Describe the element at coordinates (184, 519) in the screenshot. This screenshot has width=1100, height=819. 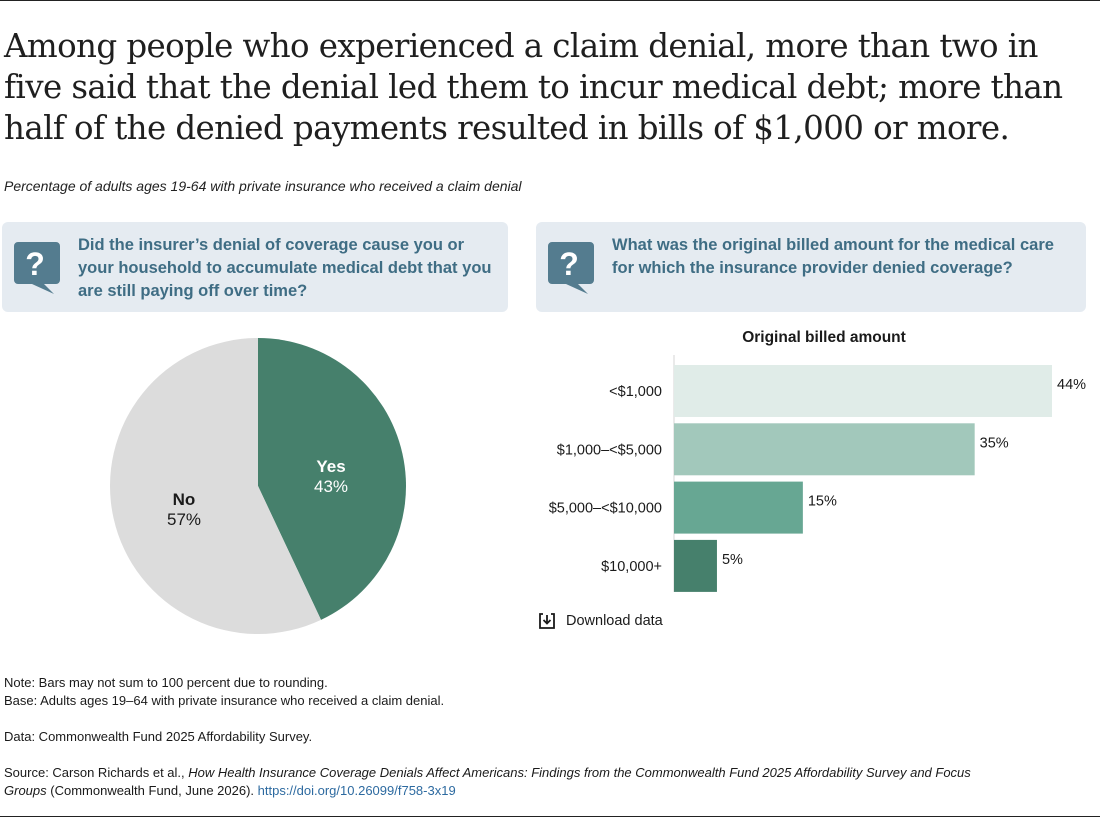
I see `pie-label-no-value: 57%` at that location.